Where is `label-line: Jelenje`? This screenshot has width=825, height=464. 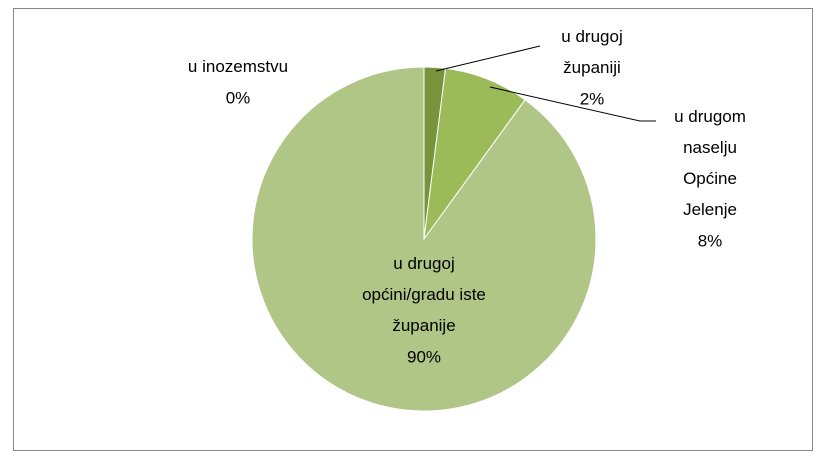 label-line: Jelenje is located at coordinates (710, 209).